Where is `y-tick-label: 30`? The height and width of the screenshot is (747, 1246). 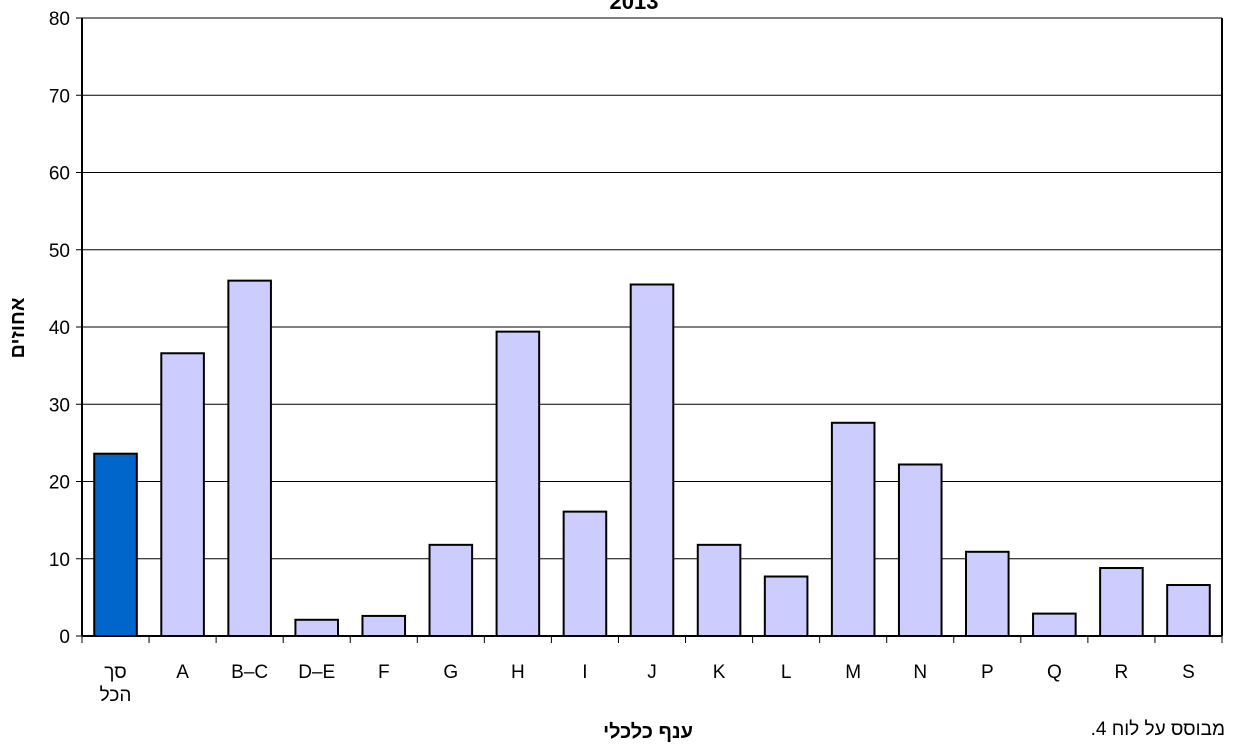 y-tick-label: 30 is located at coordinates (59, 405).